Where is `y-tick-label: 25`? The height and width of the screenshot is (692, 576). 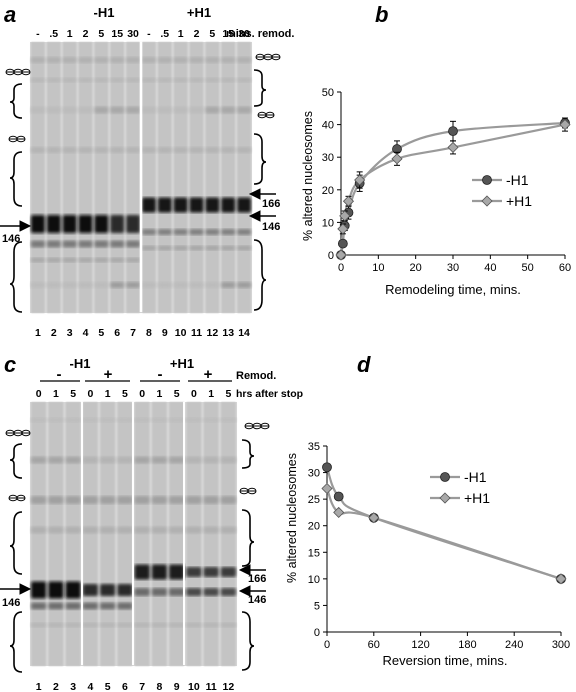 y-tick-label: 25 is located at coordinates (314, 500).